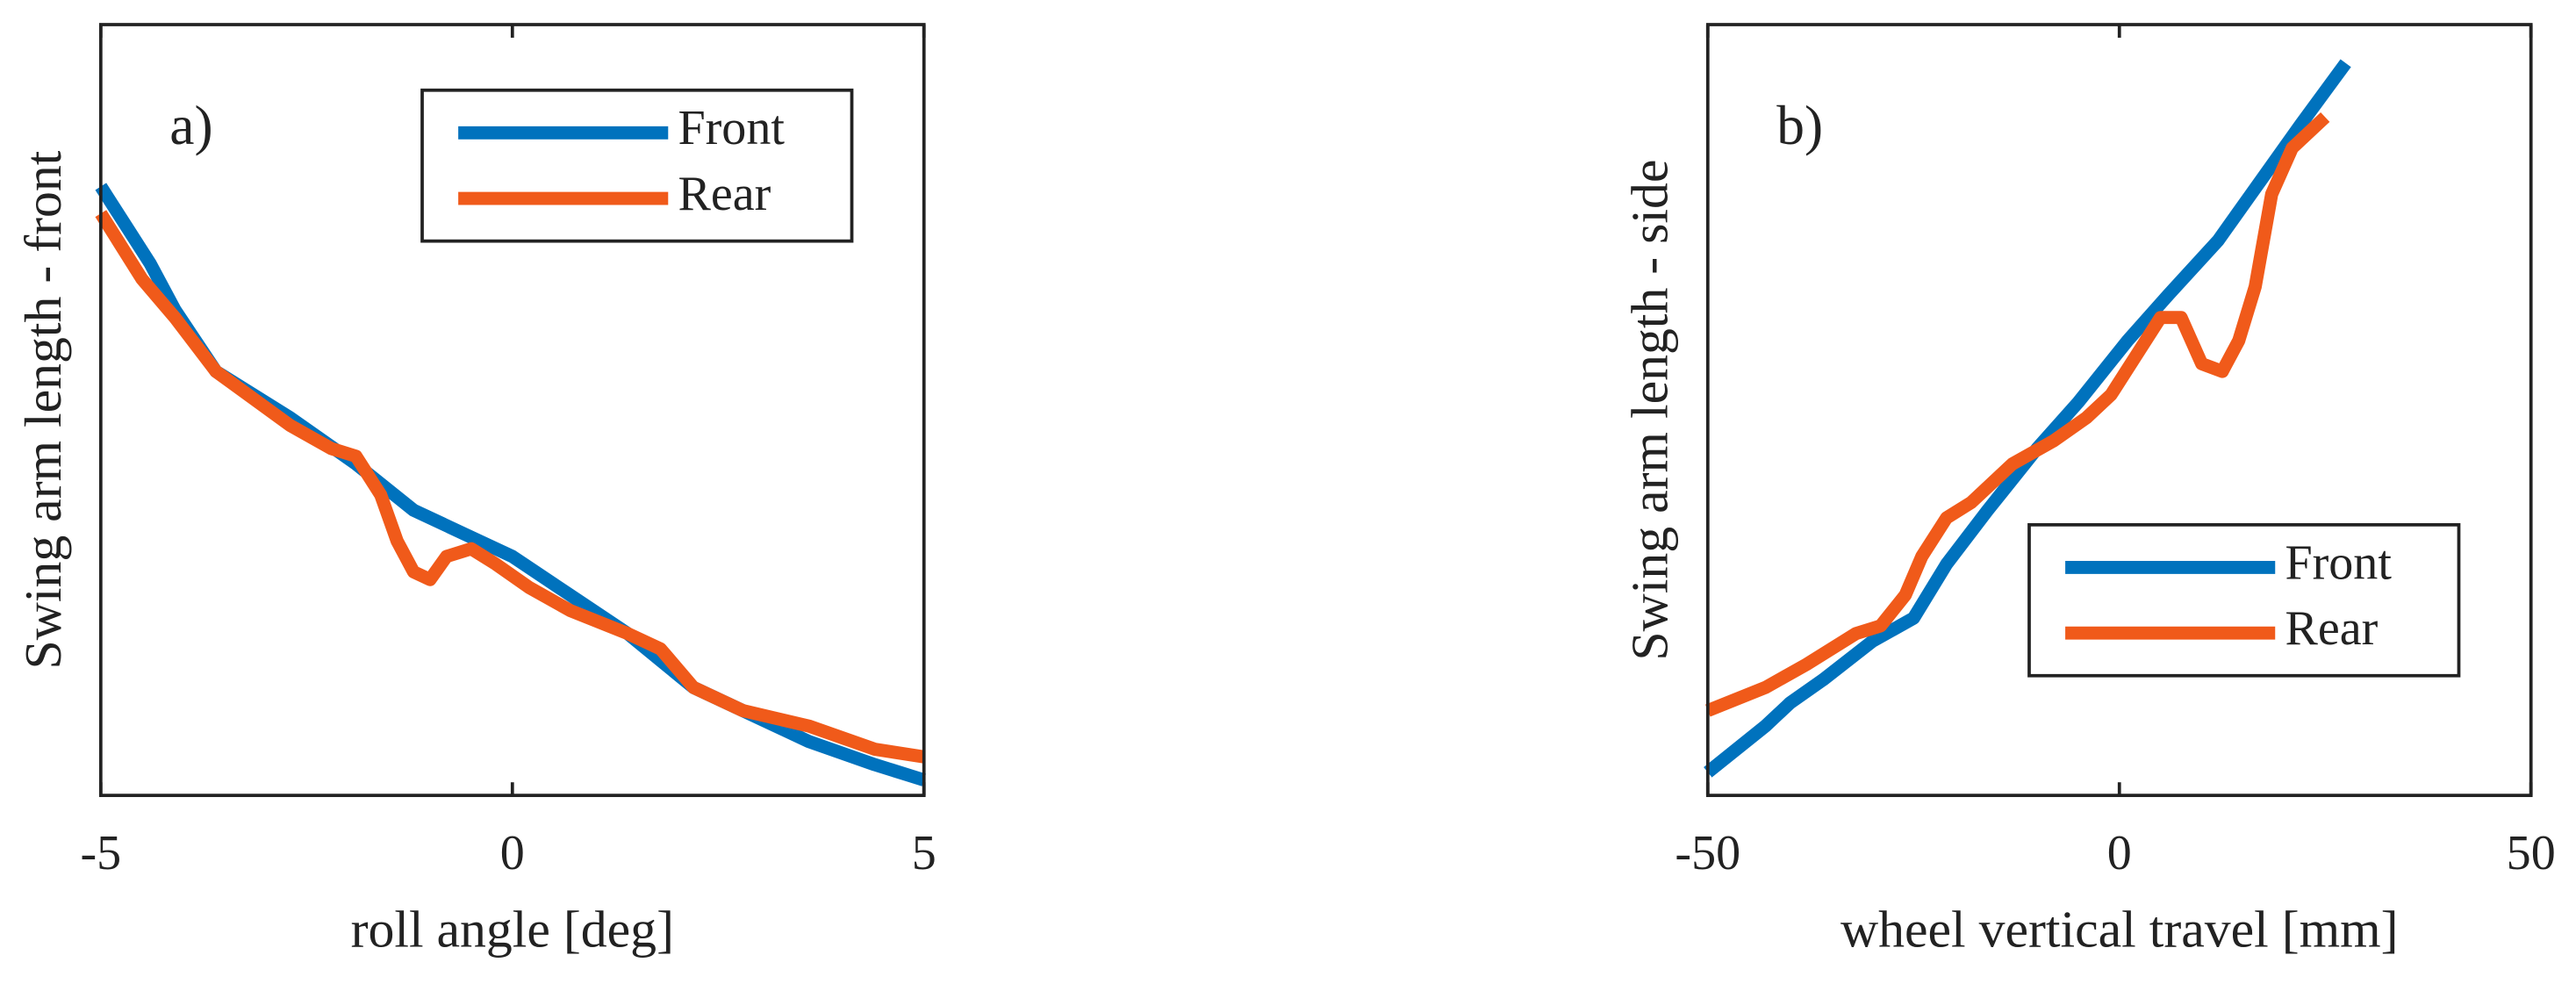 This screenshot has height=984, width=2576. I want to click on y-axis-label: Swing arm length - side, so click(1650, 410).